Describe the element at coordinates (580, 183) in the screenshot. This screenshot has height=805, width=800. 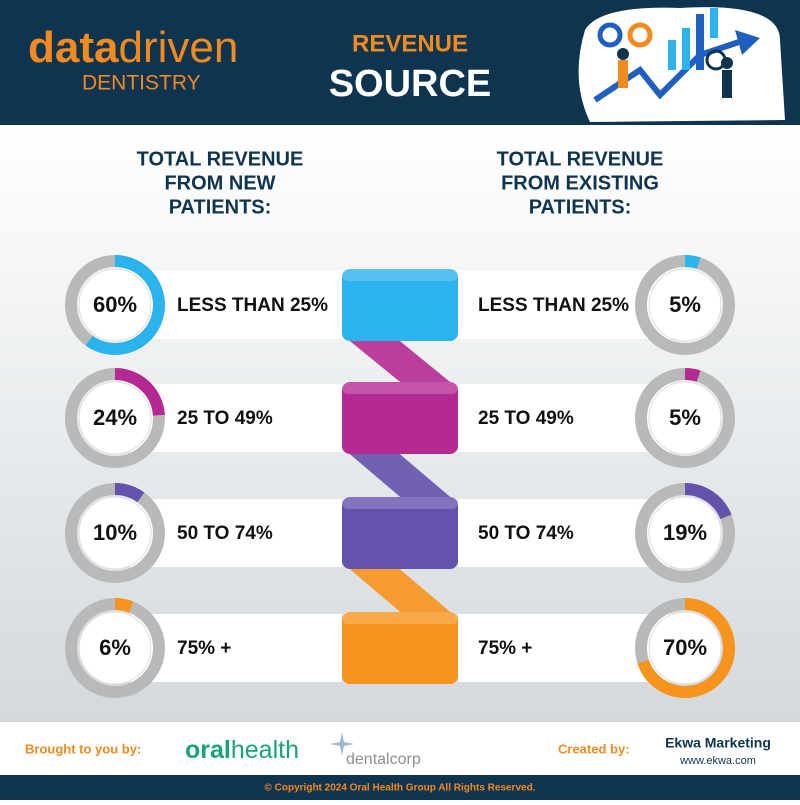
I see `panel-heading: FROM EXISTING` at that location.